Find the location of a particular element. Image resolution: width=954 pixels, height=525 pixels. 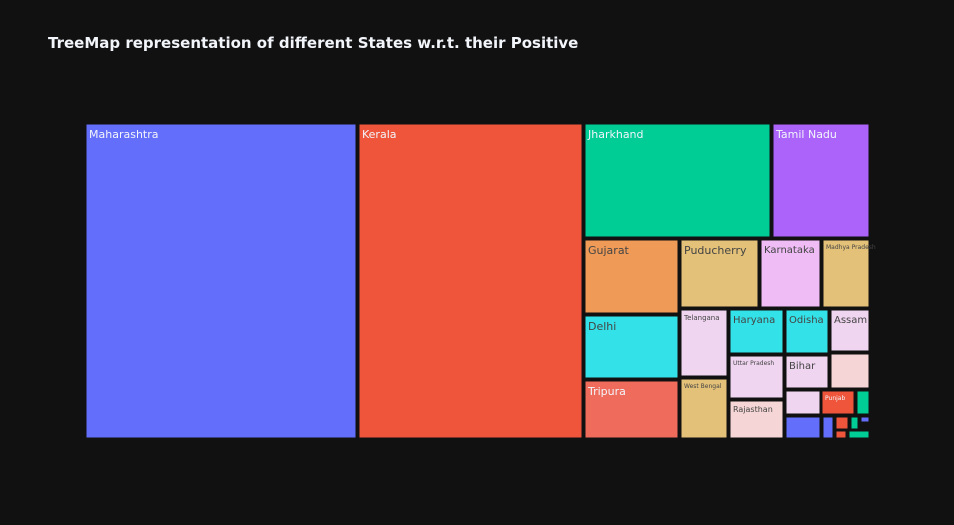

tile-label: Delhi is located at coordinates (602, 326).